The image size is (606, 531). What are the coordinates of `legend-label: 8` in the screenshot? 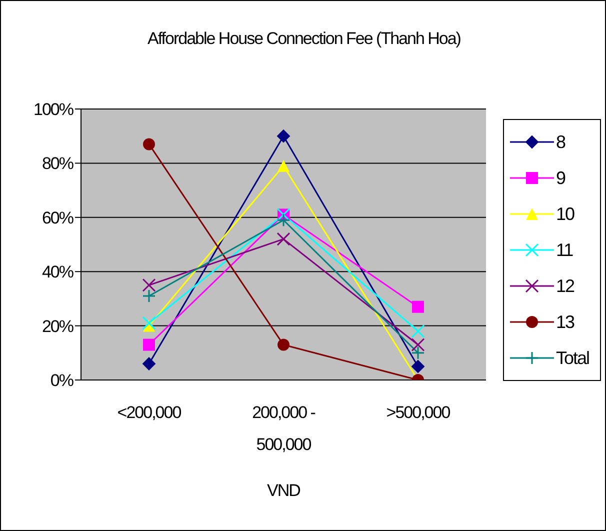 It's located at (561, 142).